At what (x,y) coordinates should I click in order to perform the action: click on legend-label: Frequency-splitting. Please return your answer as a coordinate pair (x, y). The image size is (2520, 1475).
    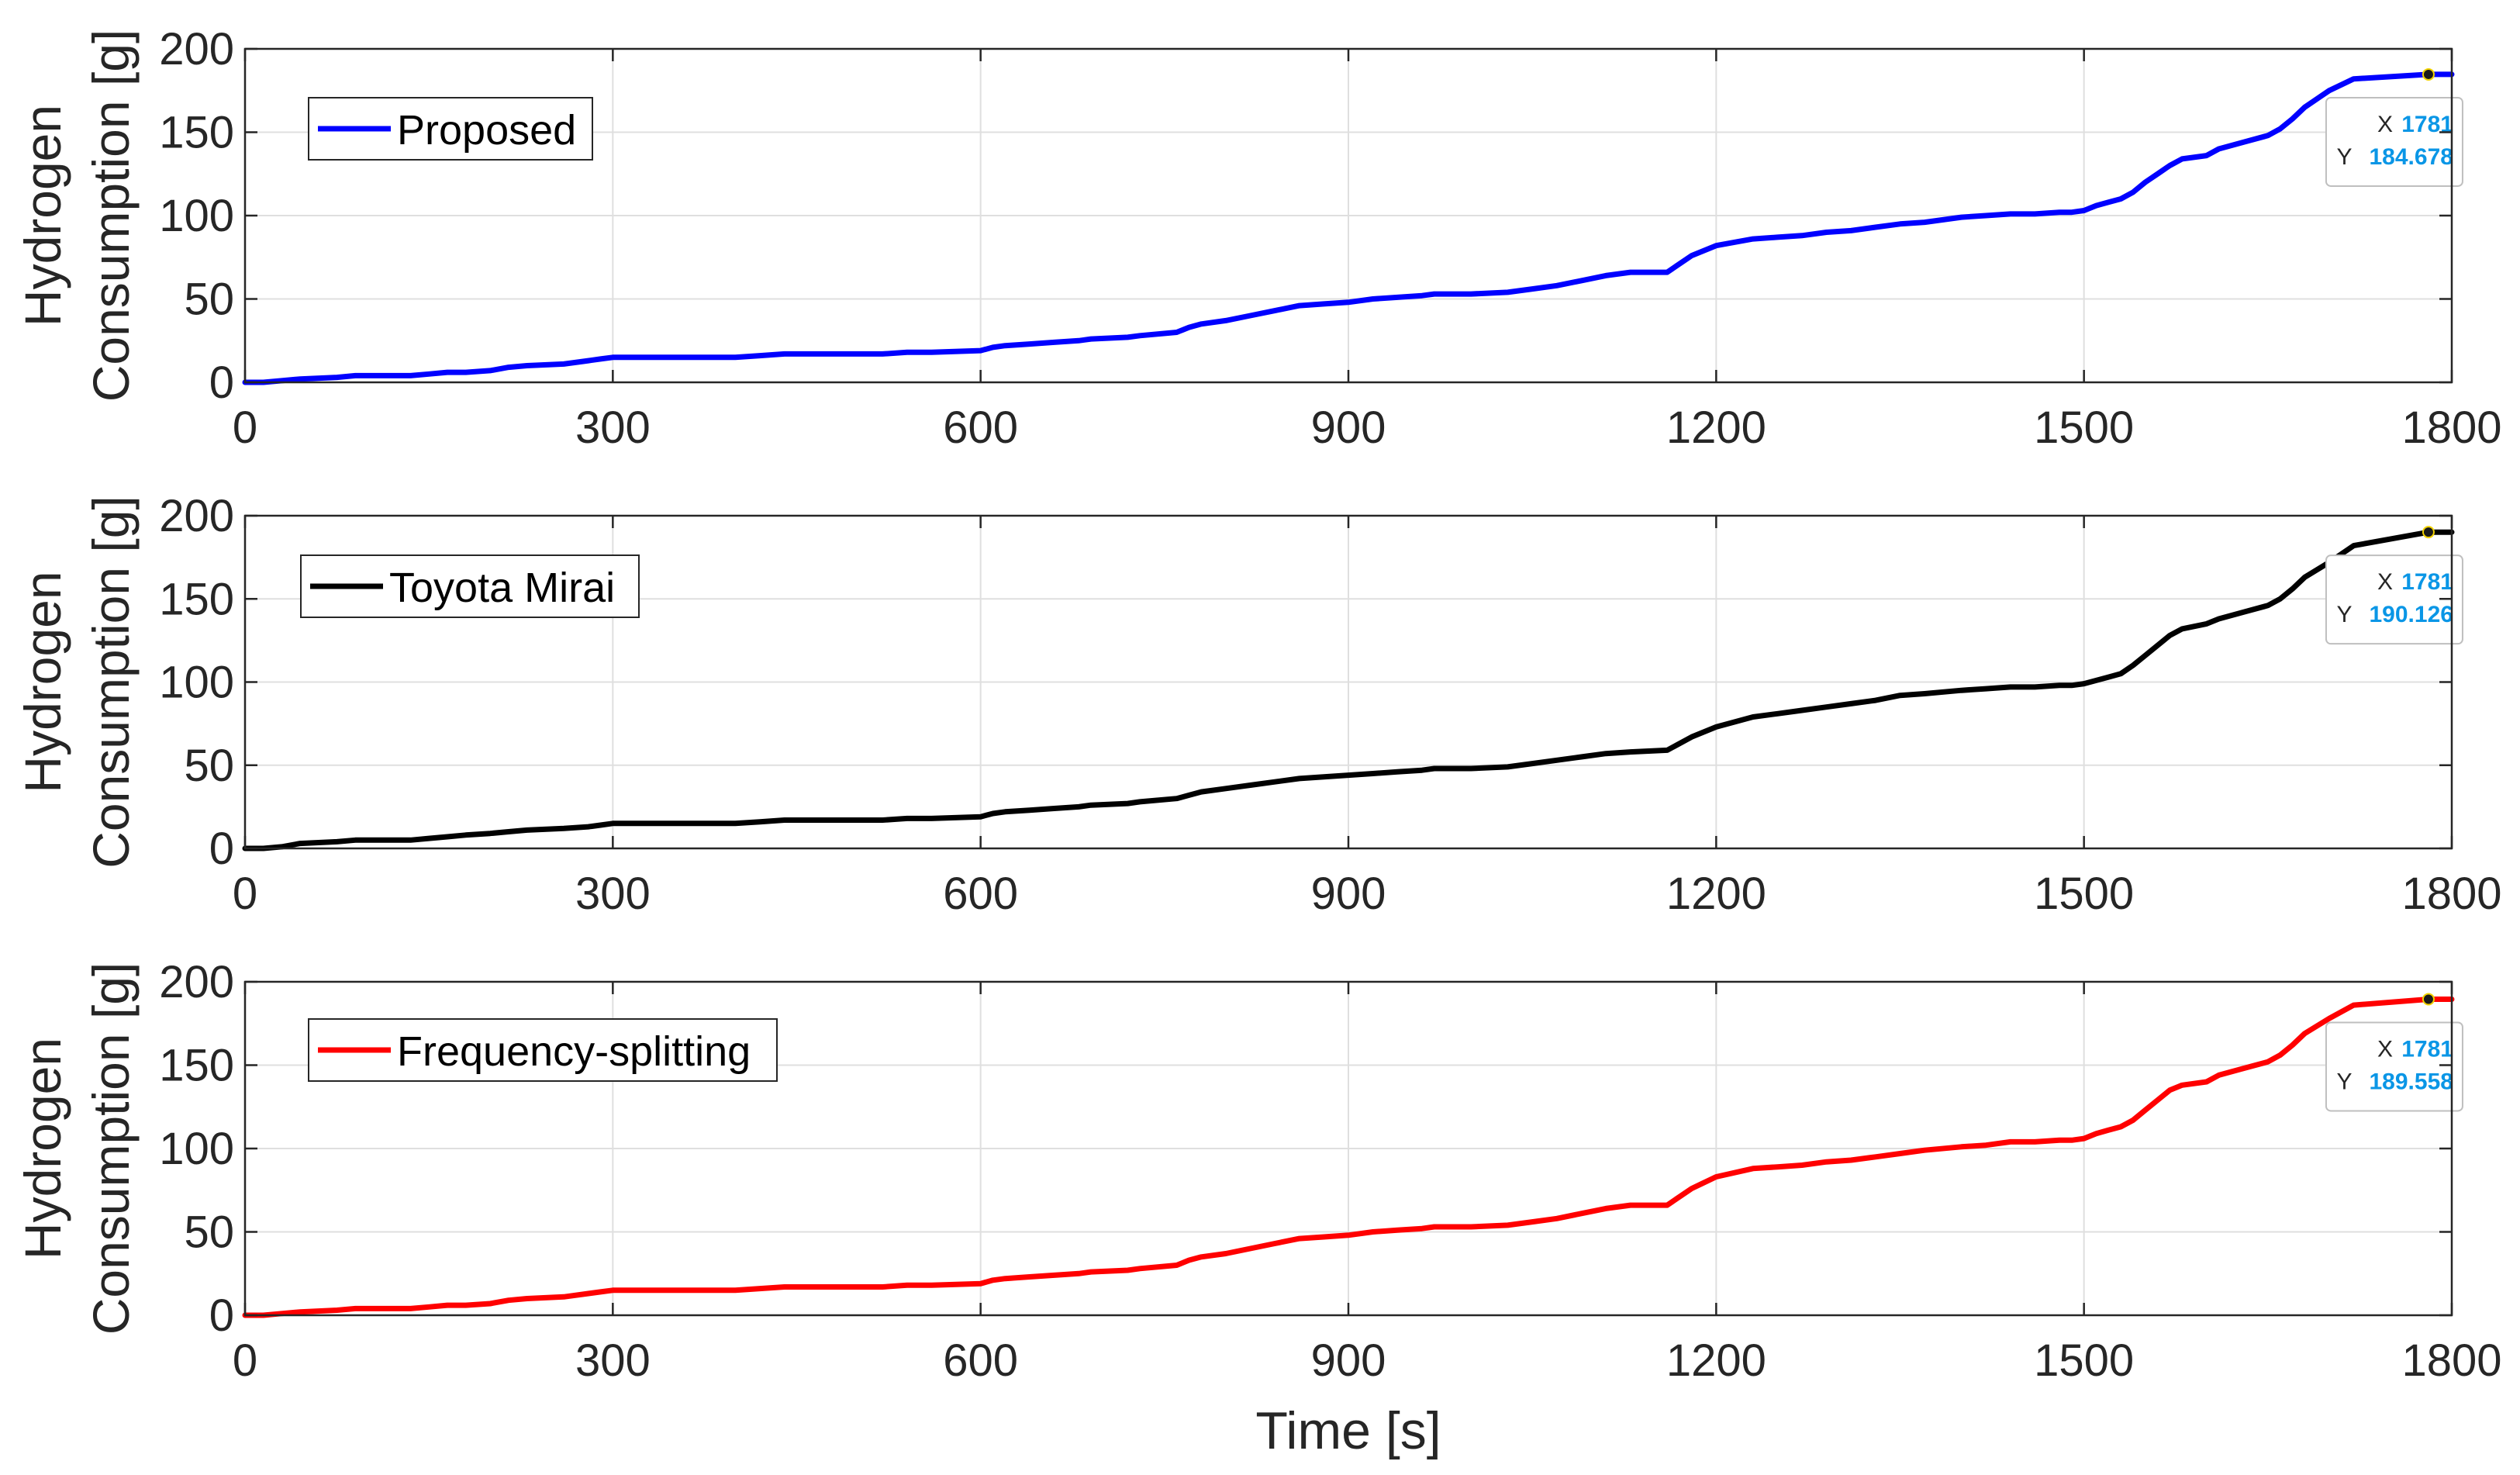
    Looking at the image, I should click on (574, 1051).